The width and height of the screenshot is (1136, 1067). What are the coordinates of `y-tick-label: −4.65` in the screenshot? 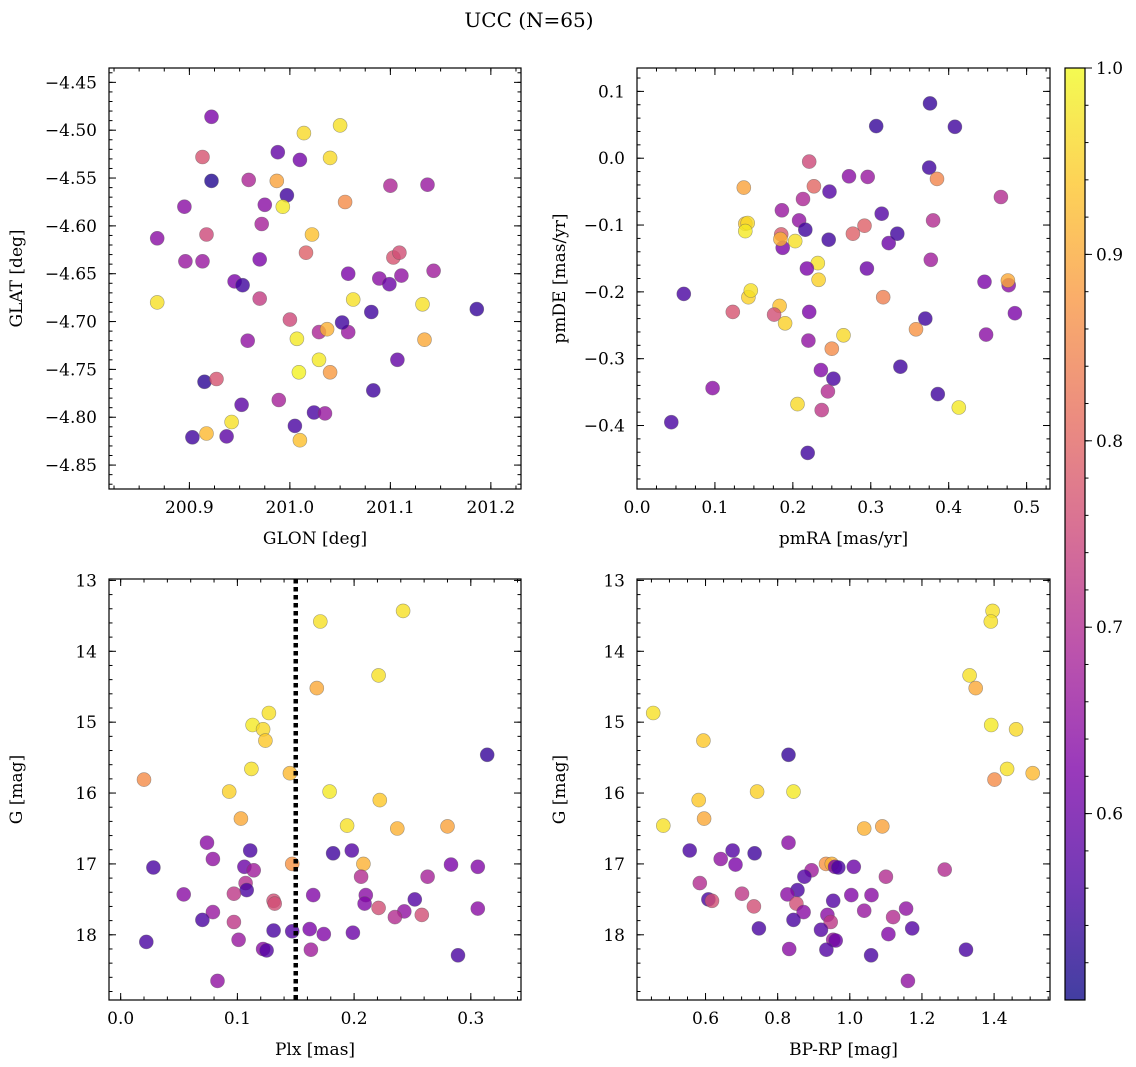 It's located at (71, 275).